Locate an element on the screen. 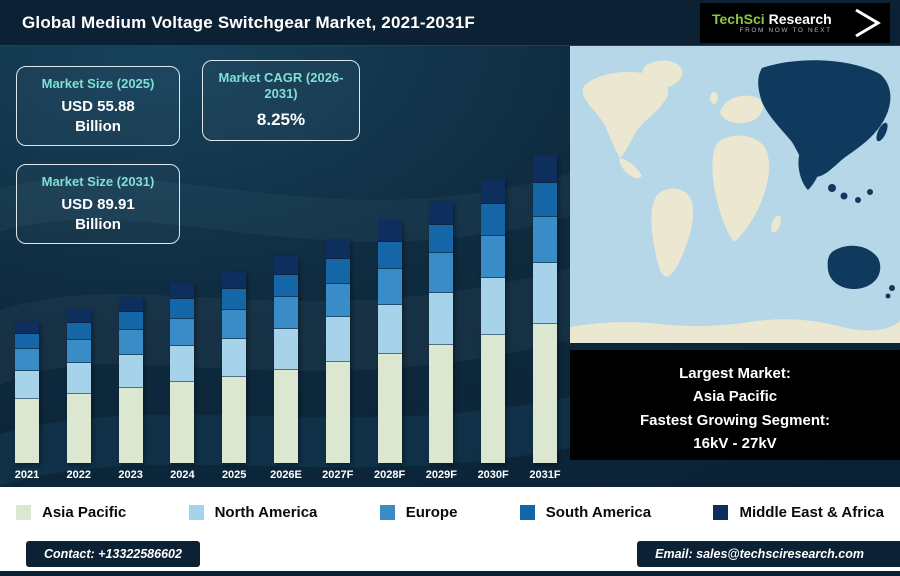 Image resolution: width=900 pixels, height=576 pixels. techsci-logo: TechSci Research from NOW to NEXT is located at coordinates (795, 23).